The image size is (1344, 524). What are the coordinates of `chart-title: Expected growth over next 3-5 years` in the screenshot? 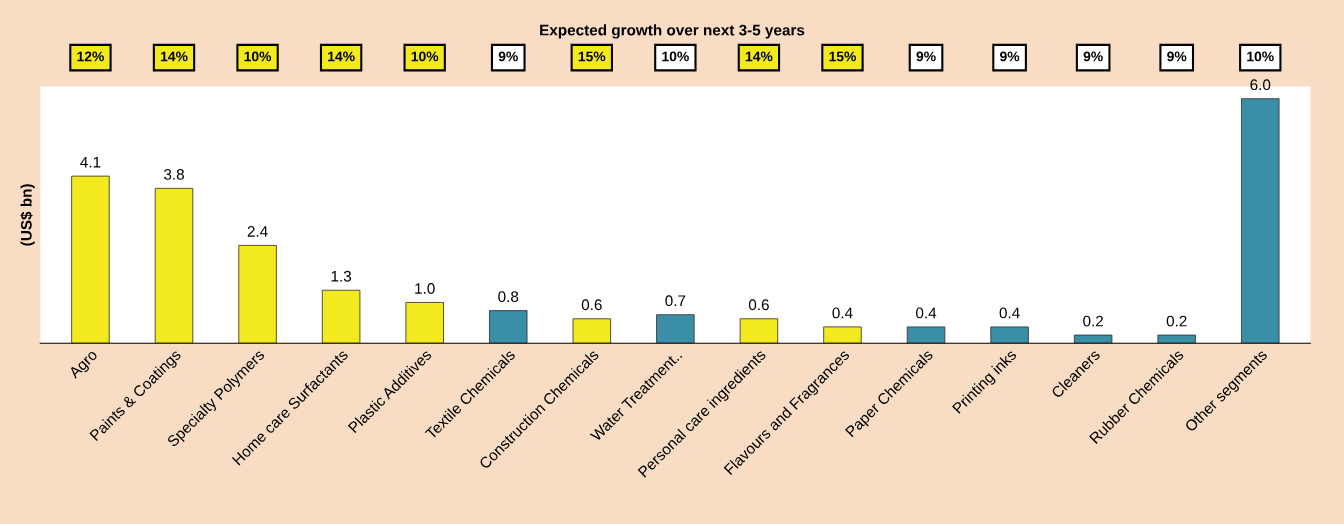 It's located at (672, 31).